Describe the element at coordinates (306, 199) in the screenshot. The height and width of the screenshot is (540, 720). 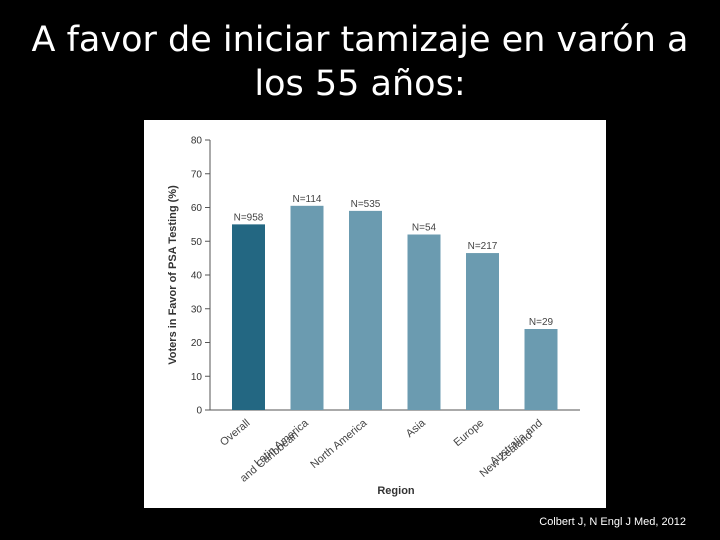
I see `bar-data-label: N=114` at that location.